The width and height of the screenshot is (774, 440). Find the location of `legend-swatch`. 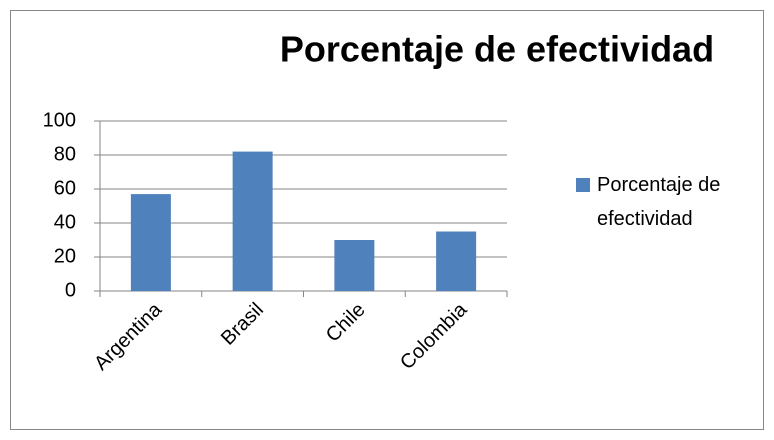

legend-swatch is located at coordinates (583, 185).